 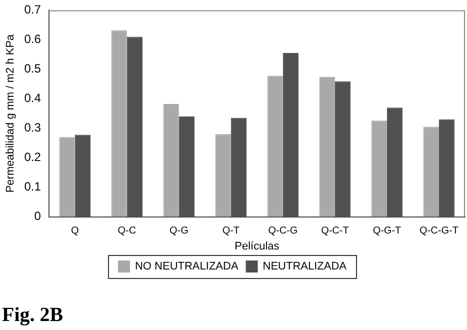 What do you see at coordinates (33, 157) in the screenshot?
I see `y-tick-label: 0.2` at bounding box center [33, 157].